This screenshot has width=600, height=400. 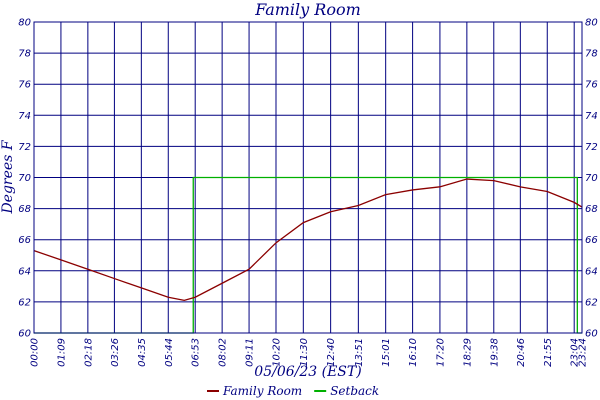 I want to click on x-tick-label: 05:44, so click(x=169, y=352).